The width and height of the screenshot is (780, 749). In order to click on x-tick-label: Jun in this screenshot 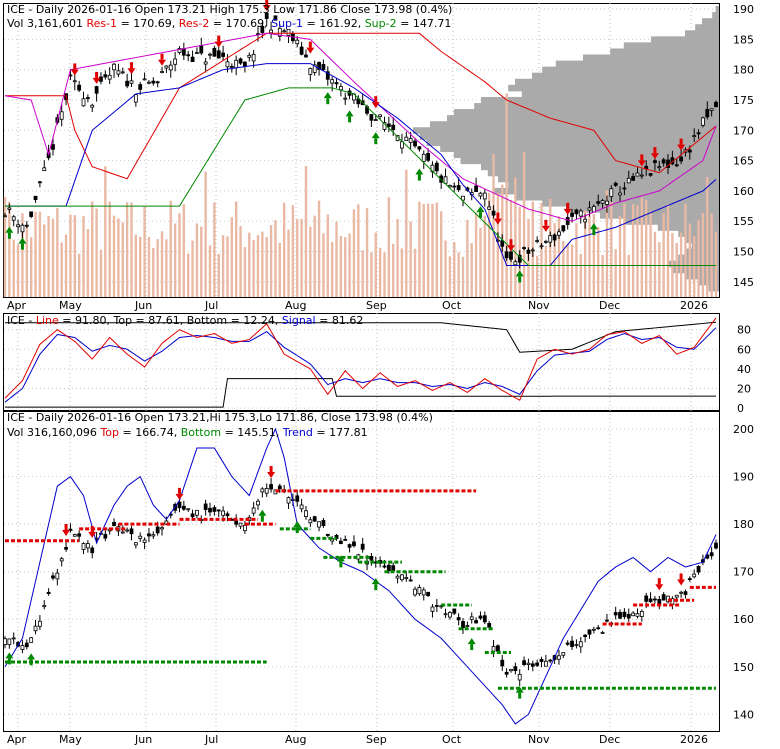, I will do `click(143, 305)`.